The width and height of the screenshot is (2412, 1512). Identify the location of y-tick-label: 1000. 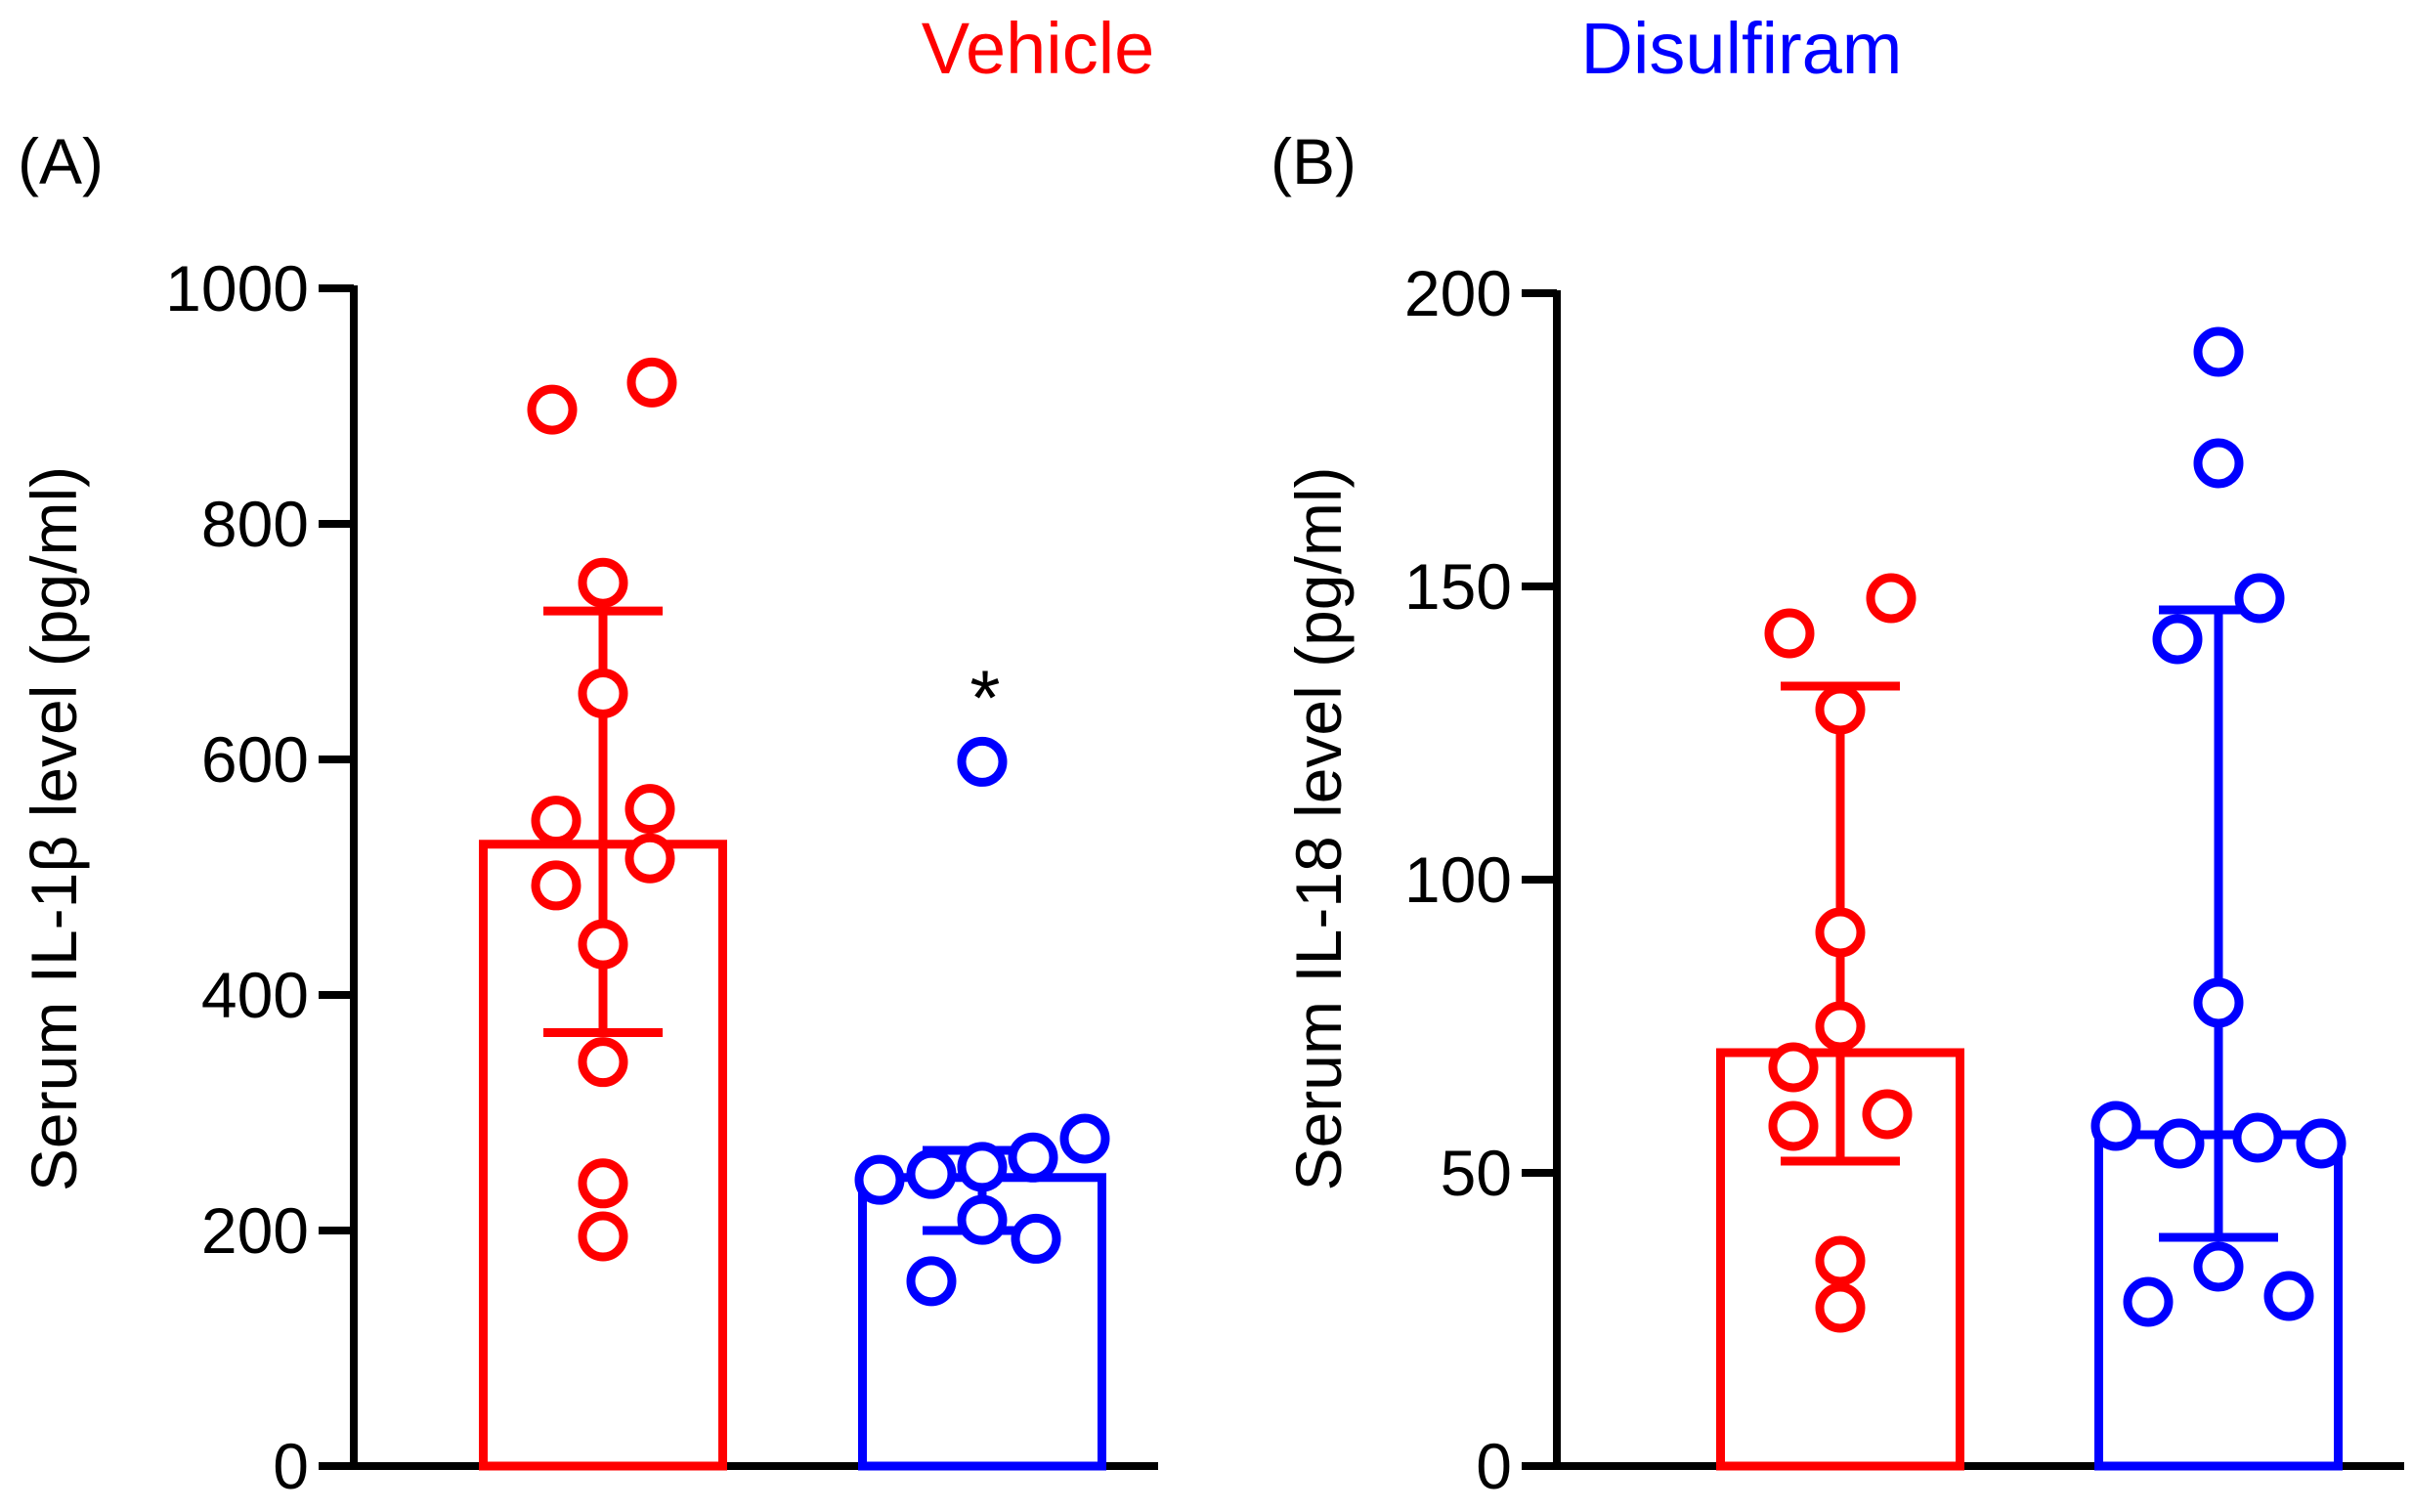
(237, 288).